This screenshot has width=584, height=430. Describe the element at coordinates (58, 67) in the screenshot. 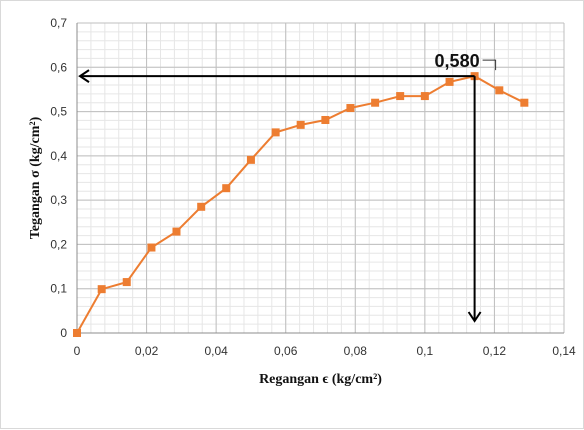

I see `y-tick-label: 0,6` at that location.